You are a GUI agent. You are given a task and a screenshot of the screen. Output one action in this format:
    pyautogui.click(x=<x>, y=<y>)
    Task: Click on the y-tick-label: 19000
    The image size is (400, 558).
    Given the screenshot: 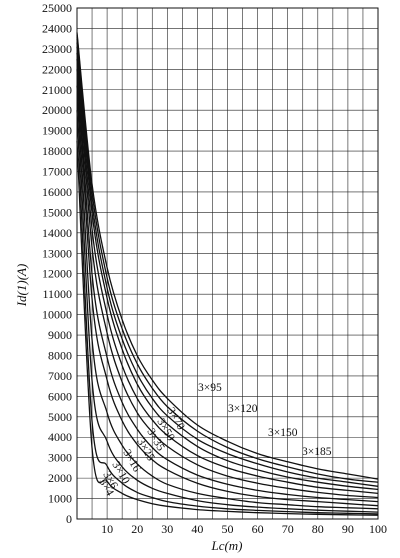 What is the action you would take?
    pyautogui.click(x=57, y=131)
    